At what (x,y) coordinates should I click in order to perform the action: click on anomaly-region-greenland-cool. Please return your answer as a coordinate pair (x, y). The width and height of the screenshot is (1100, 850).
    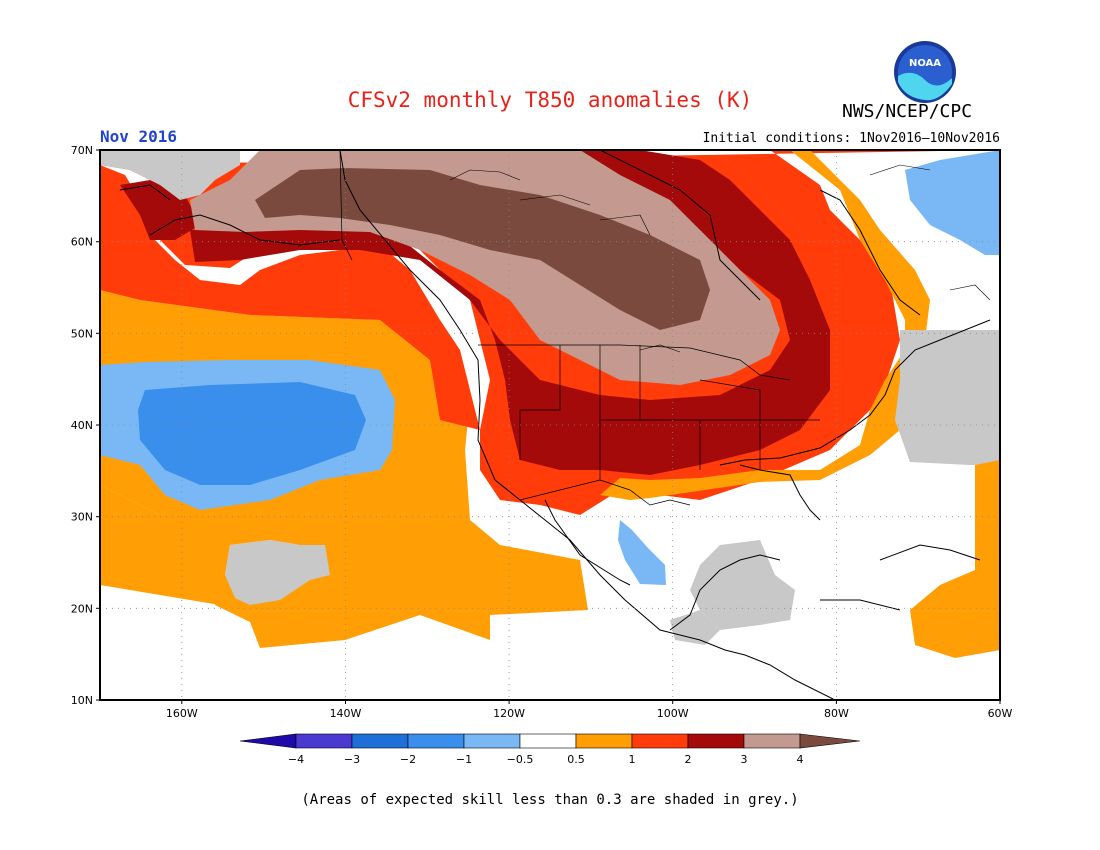
    Looking at the image, I should click on (952, 202).